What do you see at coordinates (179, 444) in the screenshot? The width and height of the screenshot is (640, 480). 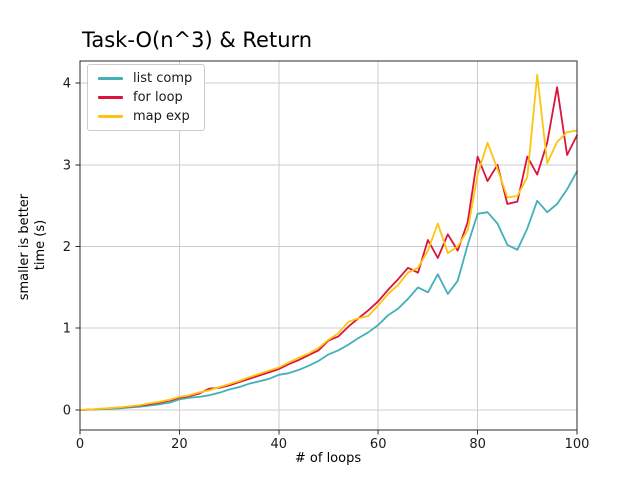 I see `x-tick-label: 20` at bounding box center [179, 444].